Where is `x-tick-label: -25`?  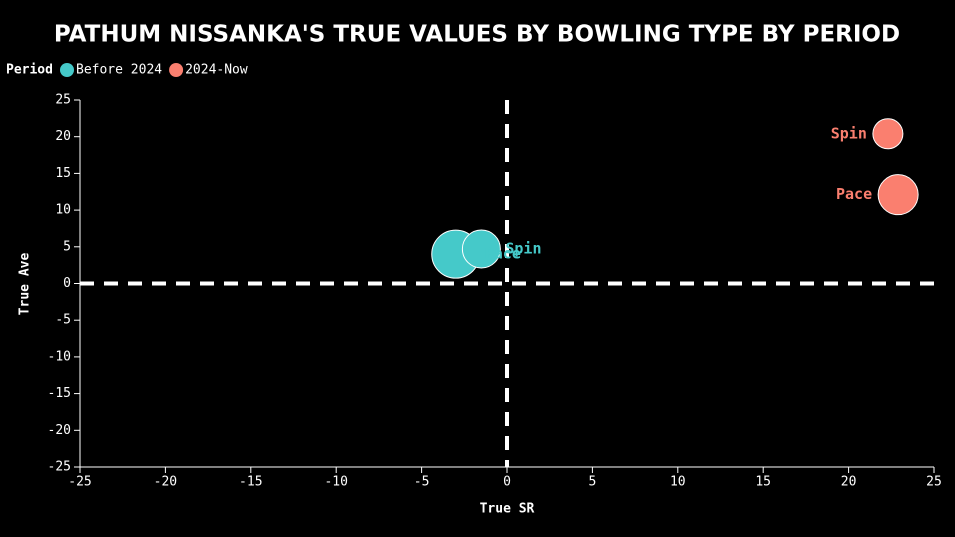
x-tick-label: -25 is located at coordinates (79, 482).